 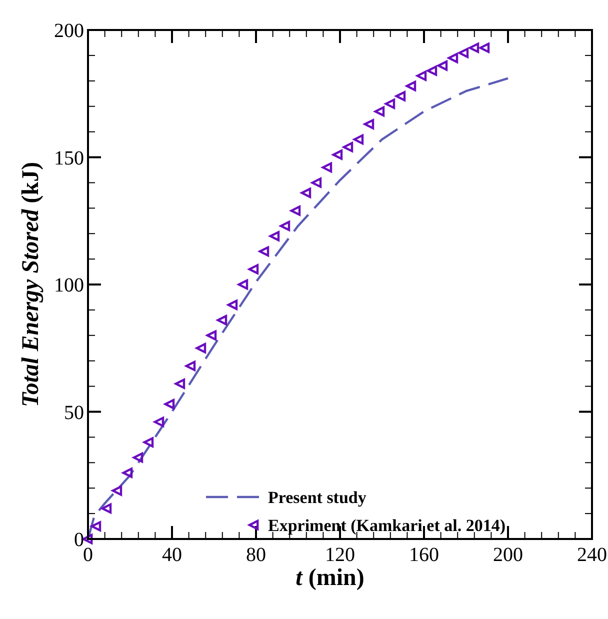 What do you see at coordinates (424, 555) in the screenshot?
I see `x-tick-label: 160` at bounding box center [424, 555].